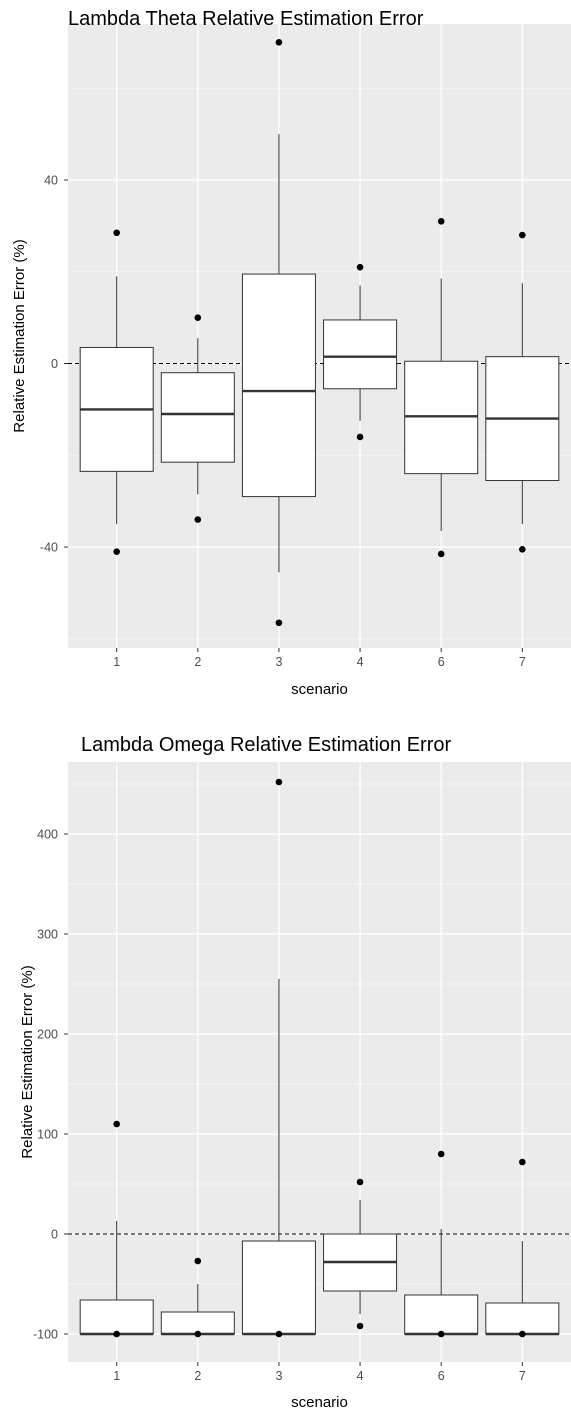 This screenshot has width=571, height=1412. I want to click on chart-title: Lambda Omega Relative Estimation Error, so click(266, 745).